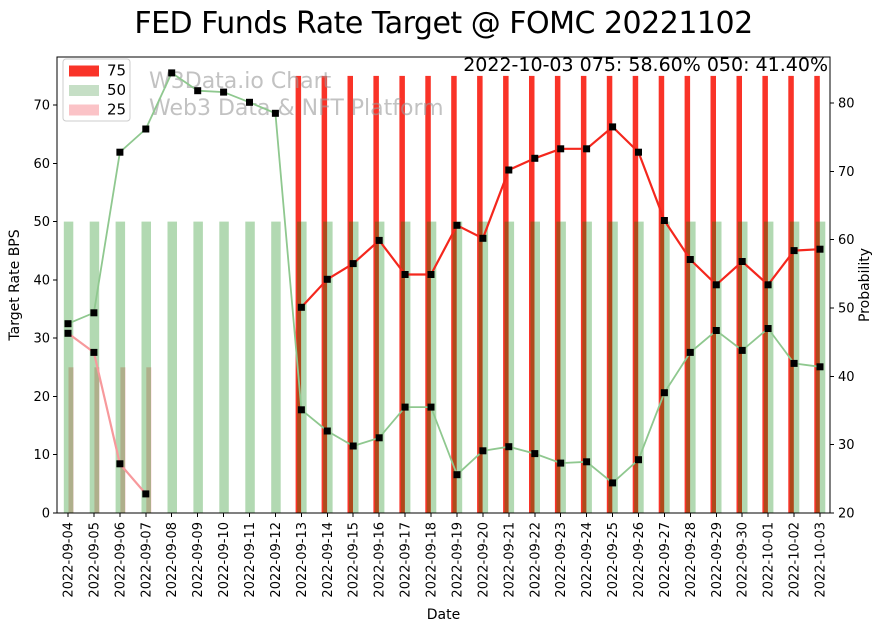  Describe the element at coordinates (743, 560) in the screenshot. I see `x-tick-label: 2022-09-30` at that location.